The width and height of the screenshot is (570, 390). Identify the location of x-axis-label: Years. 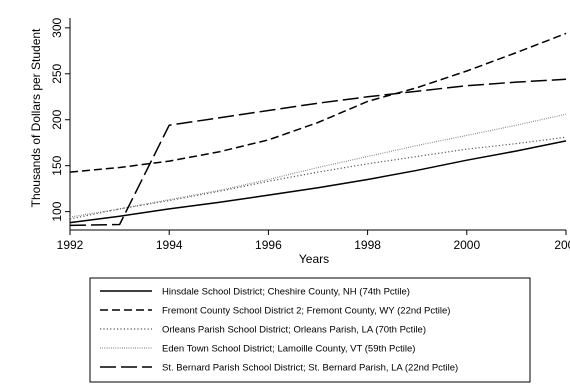
(314, 259).